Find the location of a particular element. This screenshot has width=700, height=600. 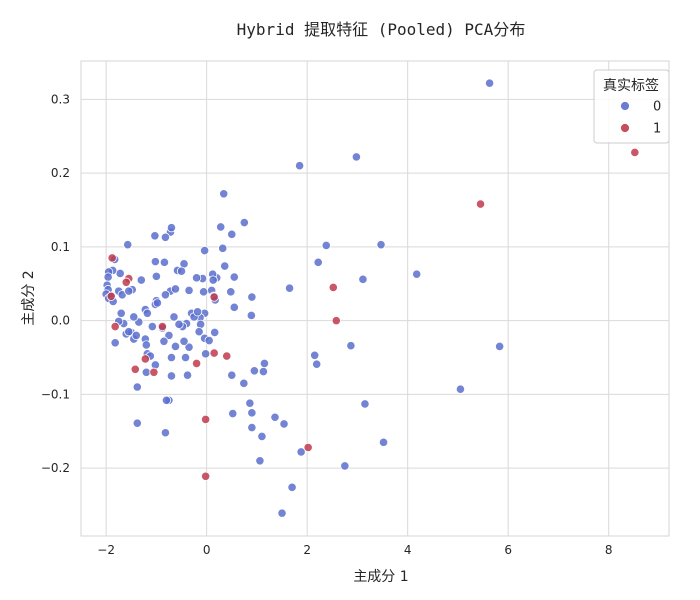

legend-label: 1 is located at coordinates (657, 129).